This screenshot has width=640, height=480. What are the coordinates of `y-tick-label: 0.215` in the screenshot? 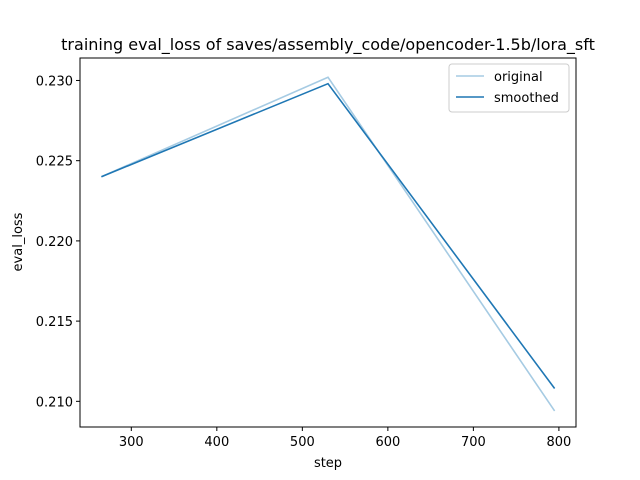 It's located at (54, 322).